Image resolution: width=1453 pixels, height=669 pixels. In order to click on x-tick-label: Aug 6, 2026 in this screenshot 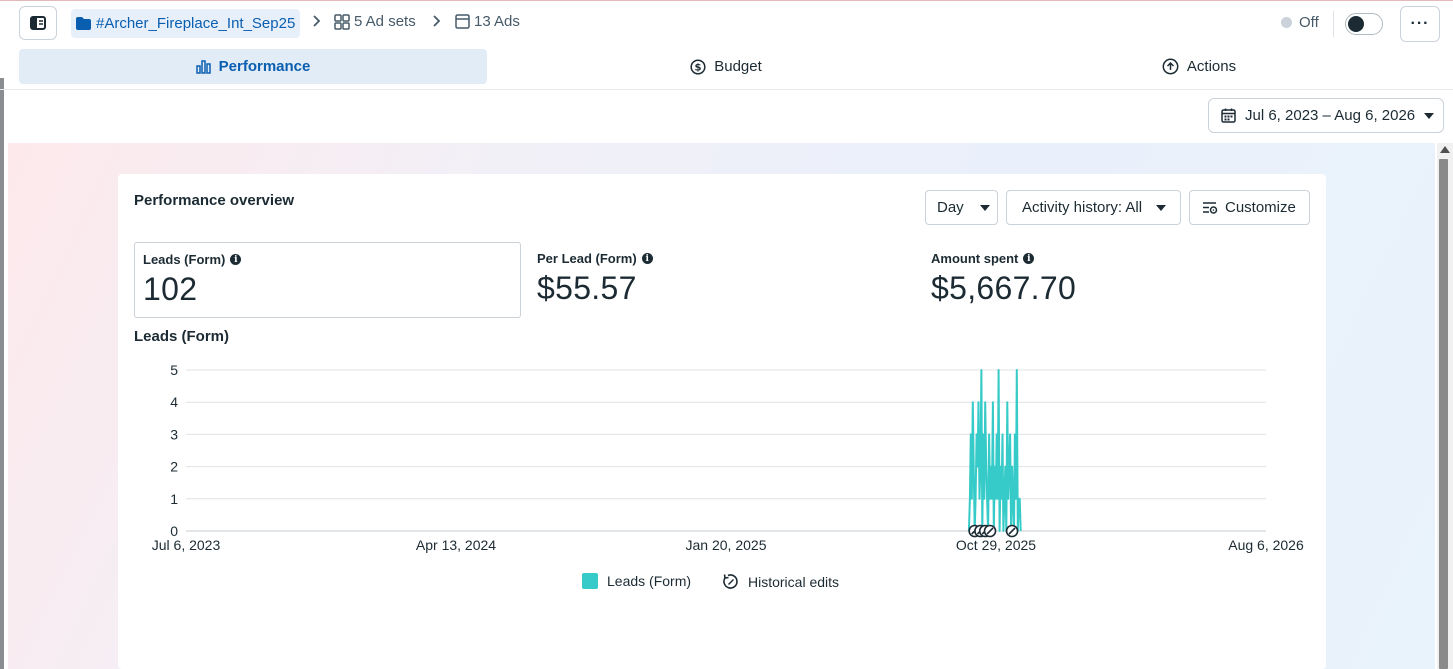, I will do `click(1266, 545)`.